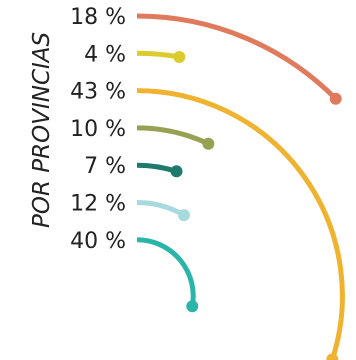  Describe the element at coordinates (98, 17) in the screenshot. I see `value-label: 18 %` at that location.